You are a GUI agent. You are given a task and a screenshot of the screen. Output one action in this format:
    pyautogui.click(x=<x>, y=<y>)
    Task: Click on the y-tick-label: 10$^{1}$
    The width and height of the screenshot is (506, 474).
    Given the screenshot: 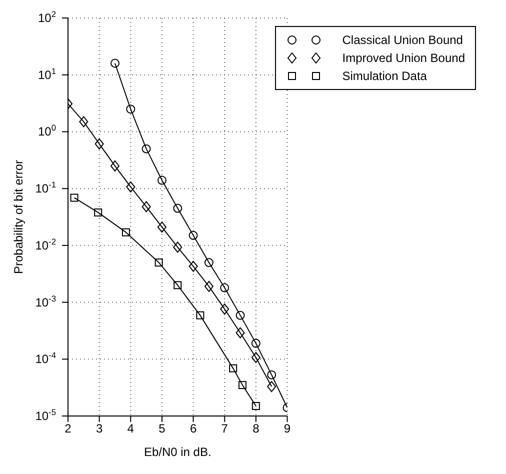 What is the action you would take?
    pyautogui.click(x=47, y=74)
    